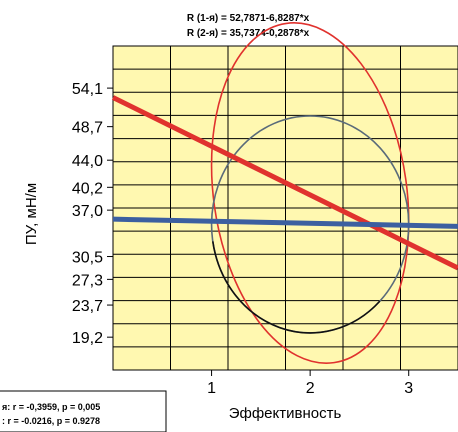 Image resolution: width=458 pixels, height=432 pixels. Describe the element at coordinates (248, 33) in the screenshot. I see `chart-title-line-2: R (2-я) = 35,7374-0,2878*x` at that location.